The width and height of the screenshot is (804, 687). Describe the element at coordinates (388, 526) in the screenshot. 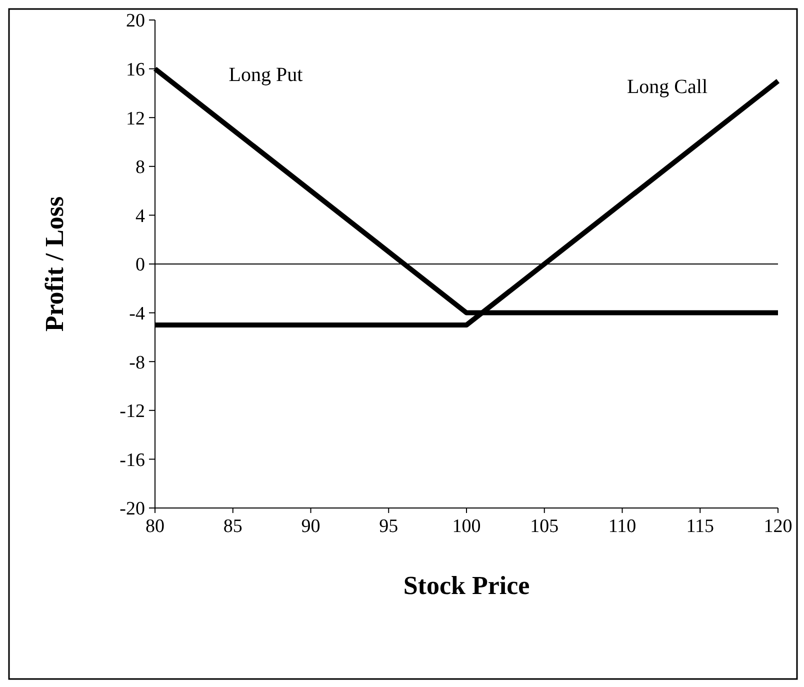

I see `x-tick-label: 95` at that location.